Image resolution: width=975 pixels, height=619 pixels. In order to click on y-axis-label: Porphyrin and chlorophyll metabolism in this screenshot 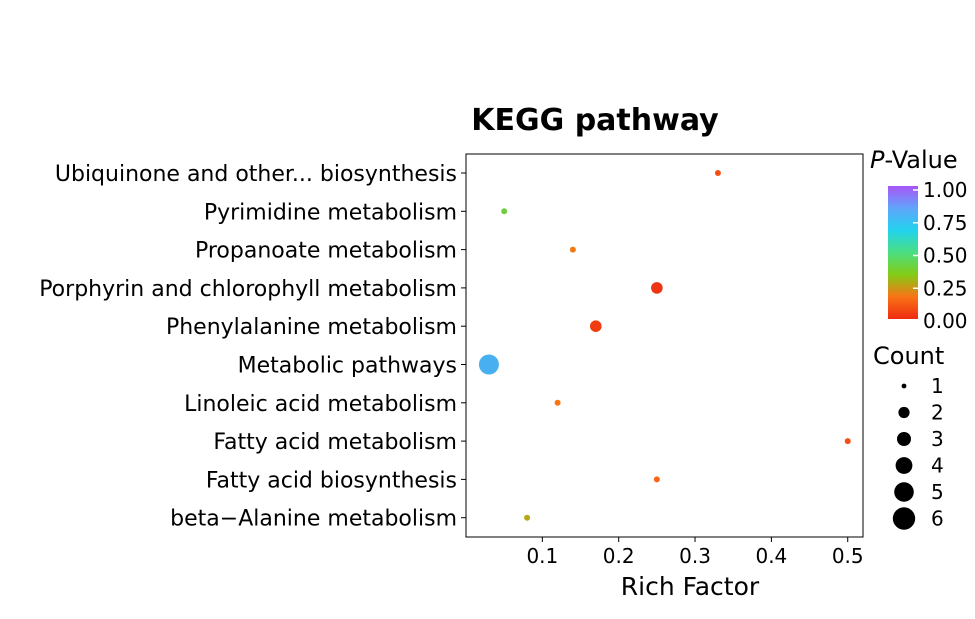, I will do `click(248, 289)`.